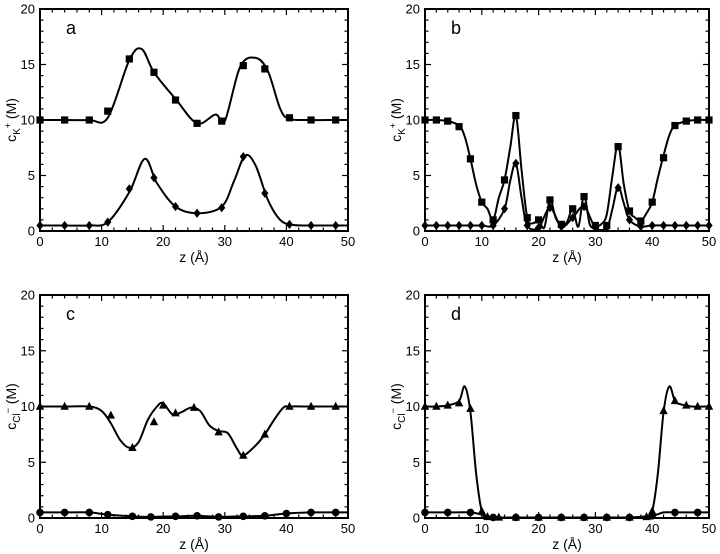 The height and width of the screenshot is (554, 720). I want to click on x-axis-label: z (Å), so click(194, 544).